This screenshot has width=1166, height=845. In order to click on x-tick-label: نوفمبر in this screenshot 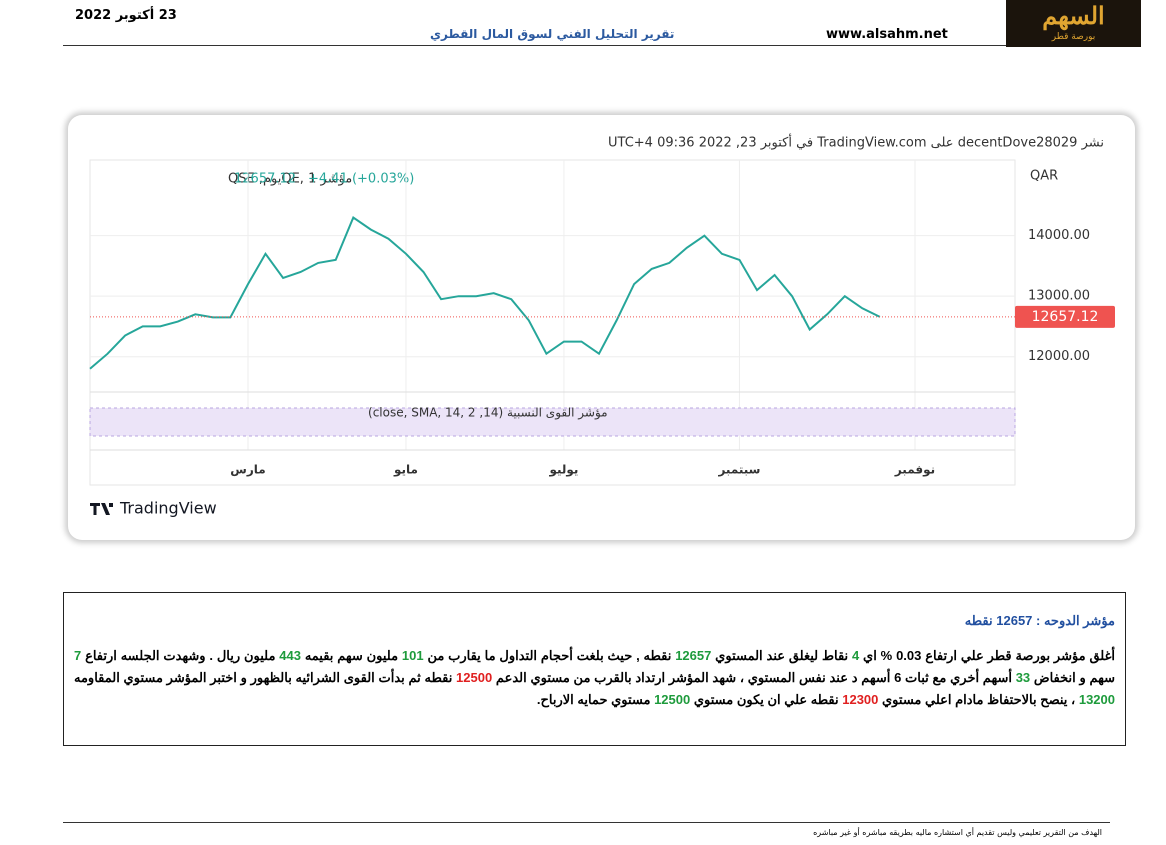, I will do `click(914, 470)`.